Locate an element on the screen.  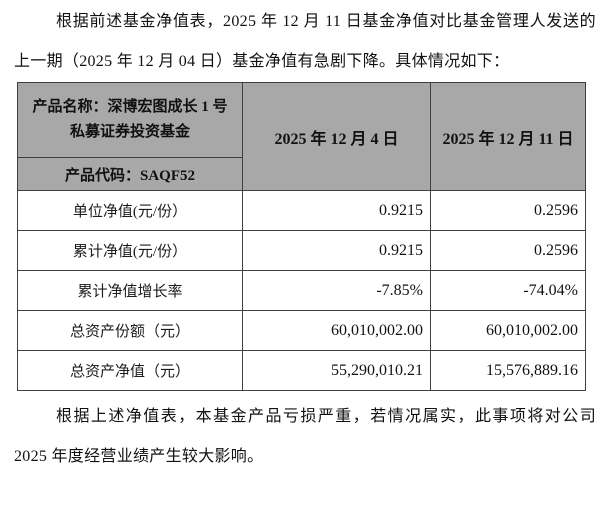
row-value-date1: -7.85% is located at coordinates (336, 290).